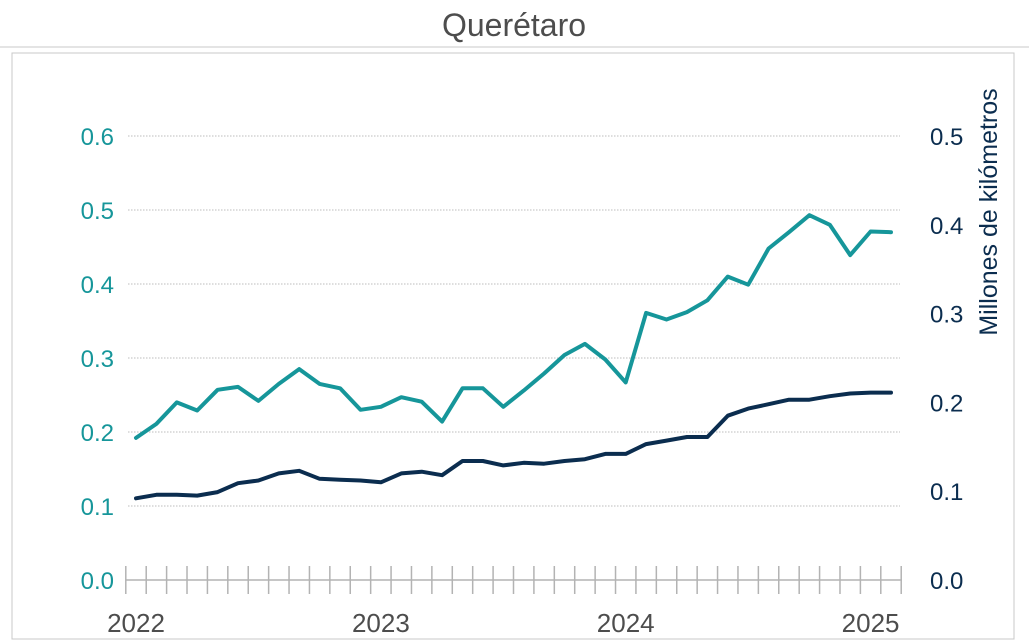  Describe the element at coordinates (946, 403) in the screenshot. I see `y-right-tick-label: 0.2` at that location.